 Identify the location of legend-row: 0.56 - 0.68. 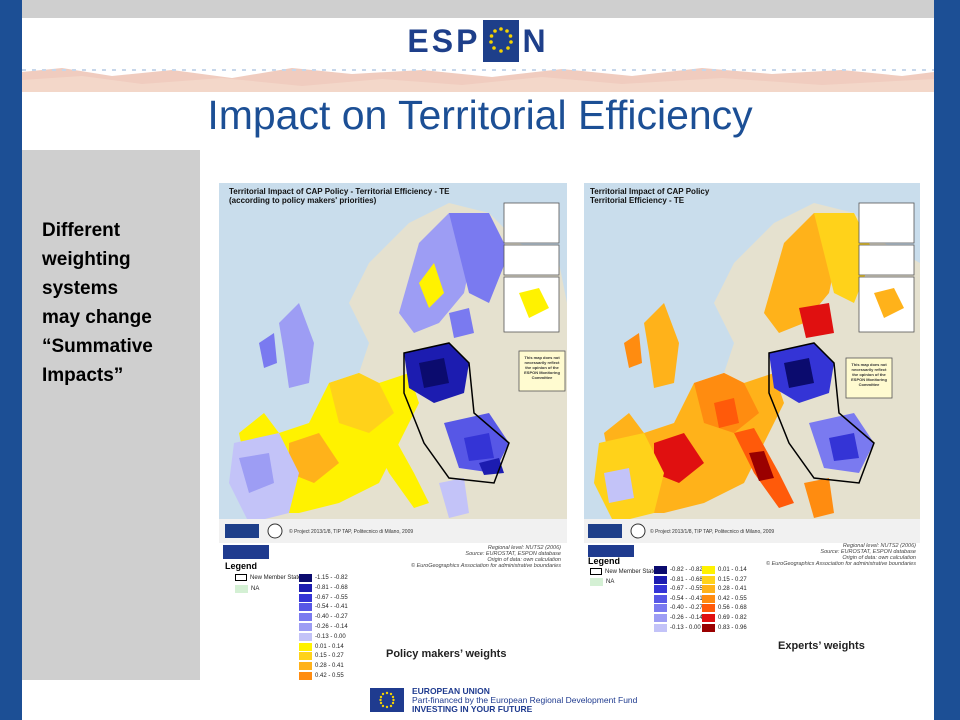
(724, 608).